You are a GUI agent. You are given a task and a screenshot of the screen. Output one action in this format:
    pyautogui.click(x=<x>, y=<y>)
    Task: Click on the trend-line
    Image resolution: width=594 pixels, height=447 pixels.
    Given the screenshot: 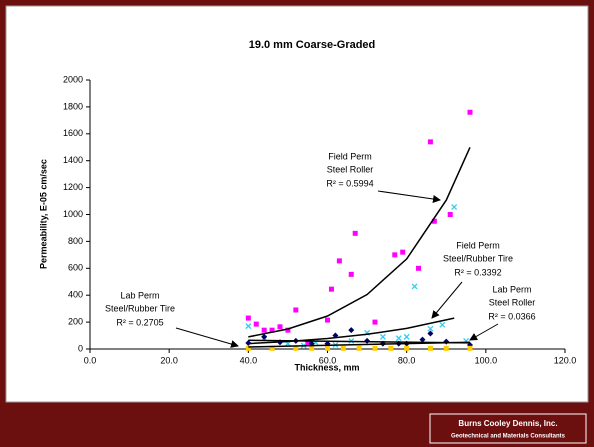 What is the action you would take?
    pyautogui.click(x=359, y=344)
    